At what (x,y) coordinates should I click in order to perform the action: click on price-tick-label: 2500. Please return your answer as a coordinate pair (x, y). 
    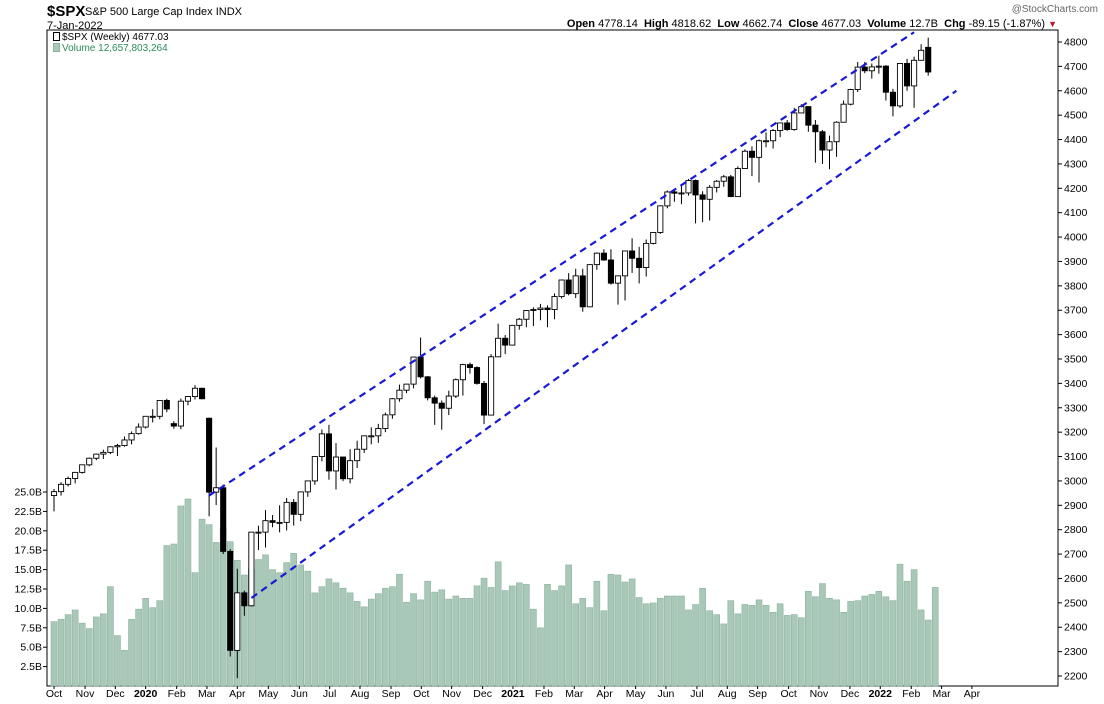
    Looking at the image, I should click on (1076, 603).